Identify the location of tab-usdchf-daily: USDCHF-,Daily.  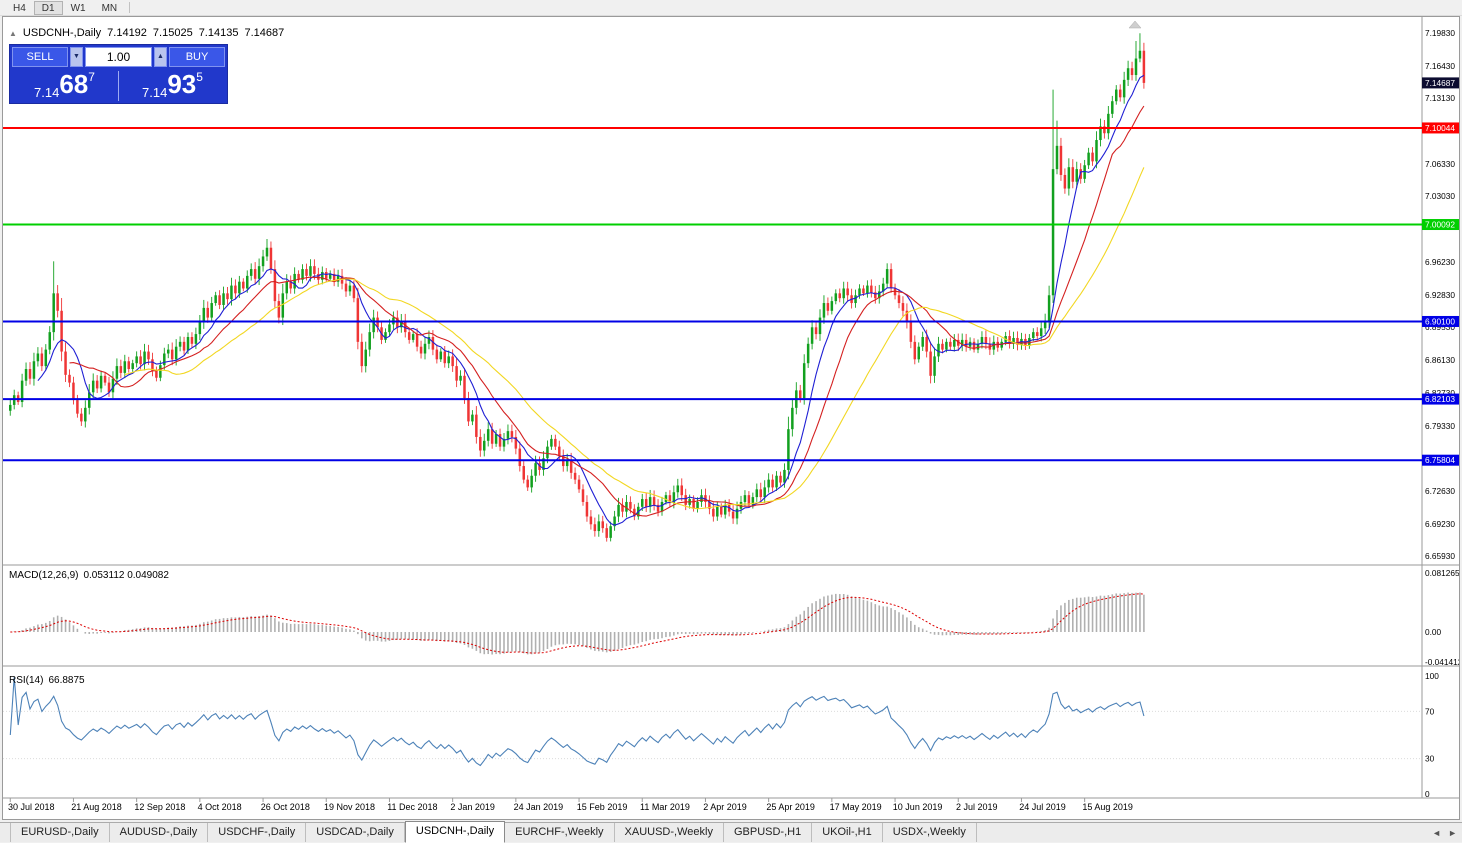
(257, 832).